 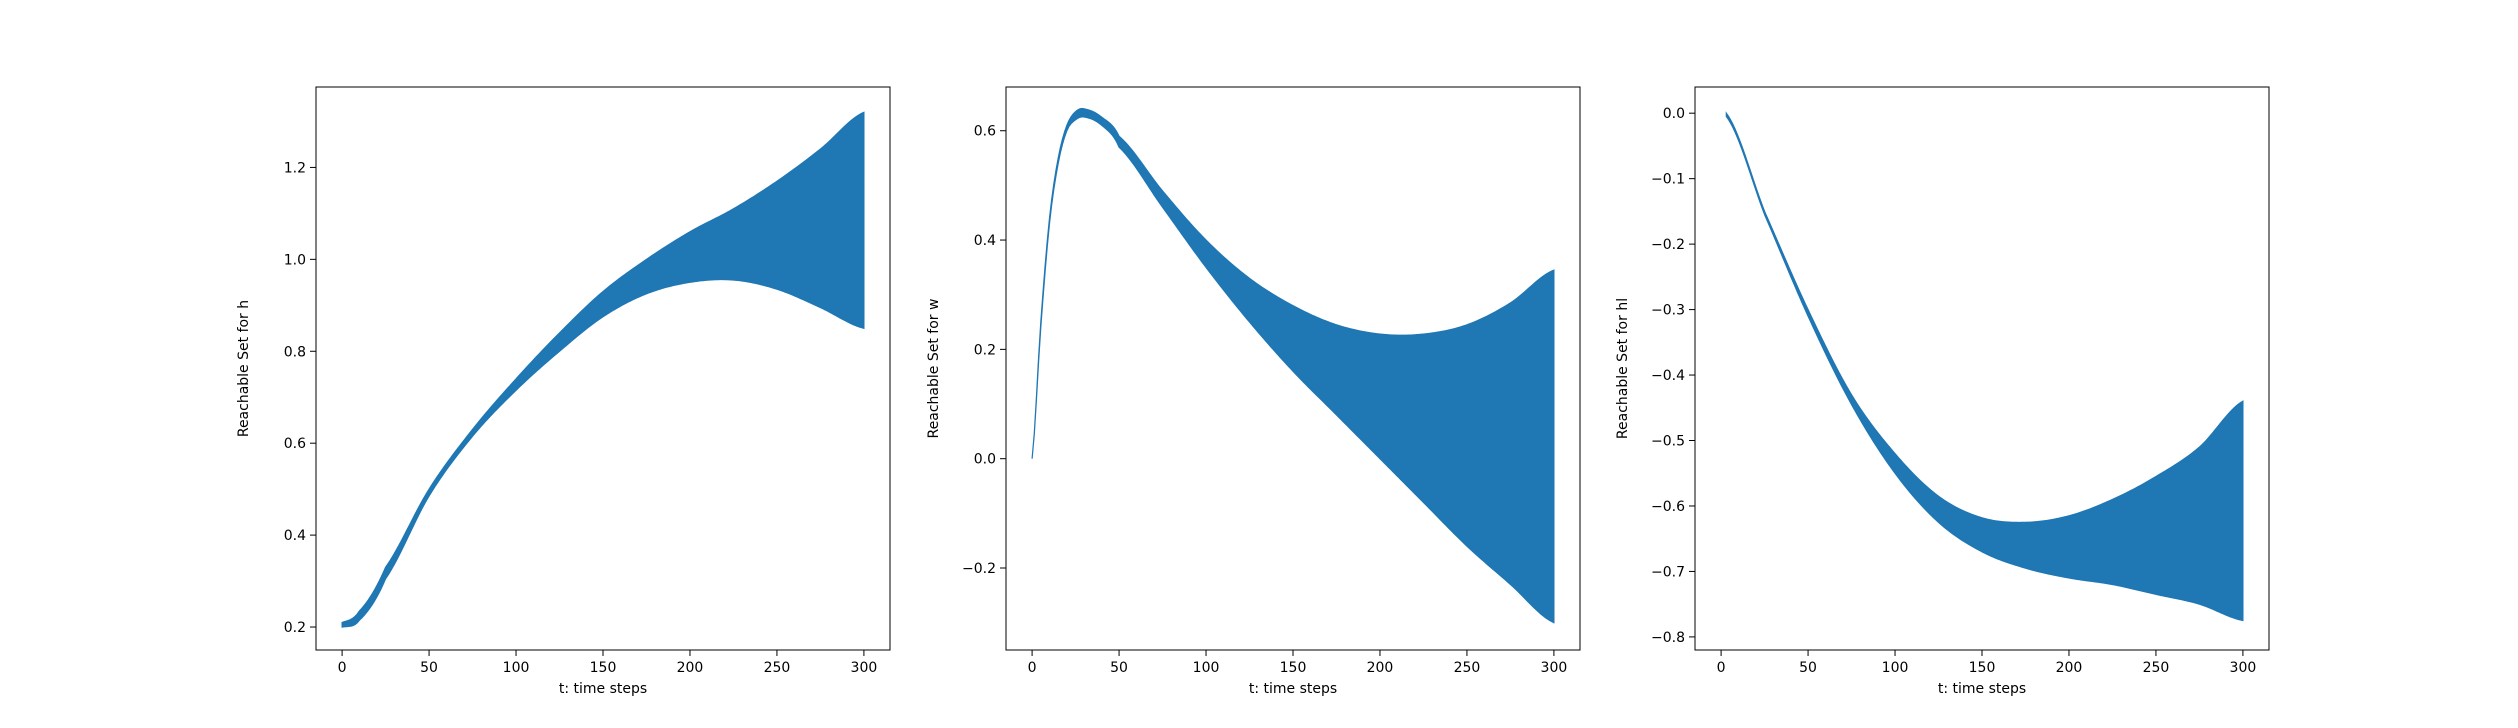 I want to click on y-tick-label: 1.2, so click(x=295, y=168).